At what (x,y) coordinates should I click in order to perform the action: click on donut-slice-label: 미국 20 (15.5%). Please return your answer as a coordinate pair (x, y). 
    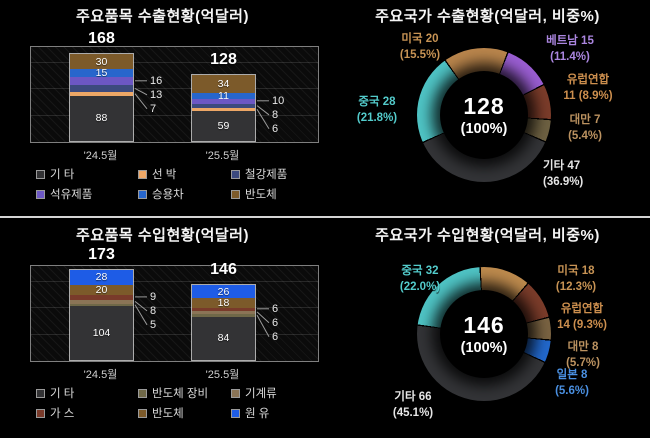
    Looking at the image, I should click on (420, 47).